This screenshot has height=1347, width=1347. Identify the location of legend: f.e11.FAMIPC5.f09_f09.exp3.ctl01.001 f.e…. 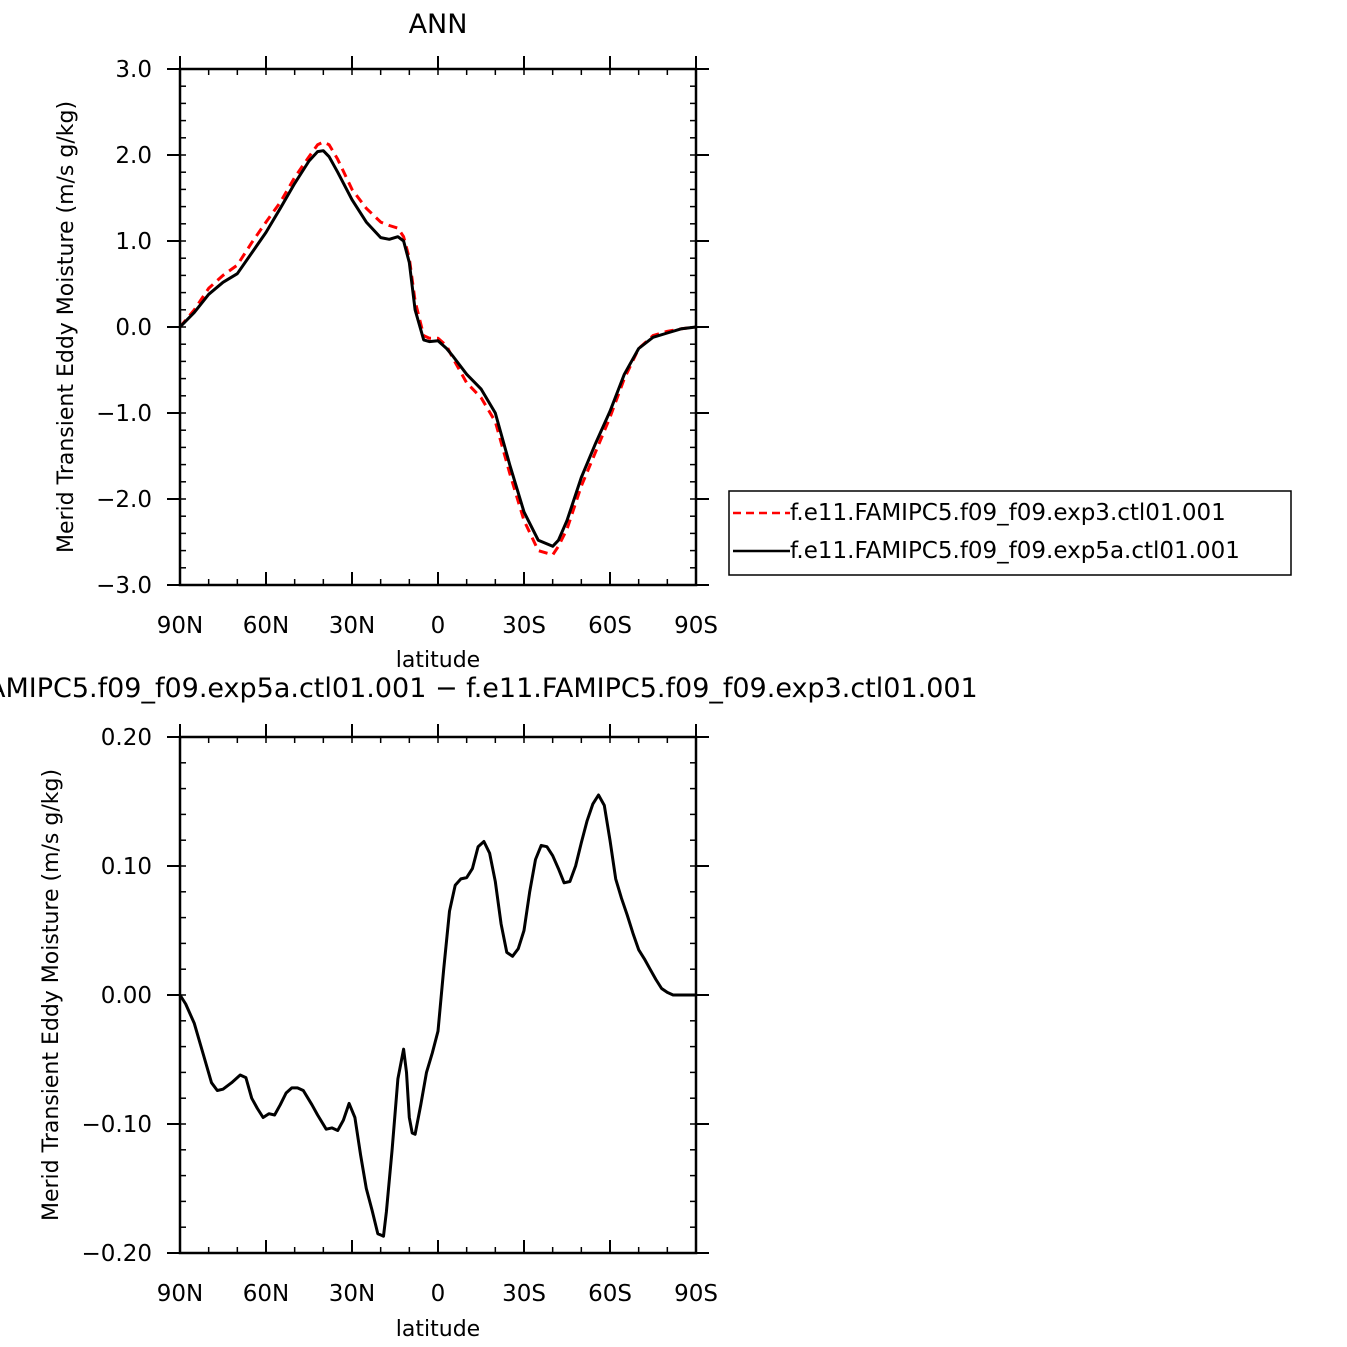
(1010, 533).